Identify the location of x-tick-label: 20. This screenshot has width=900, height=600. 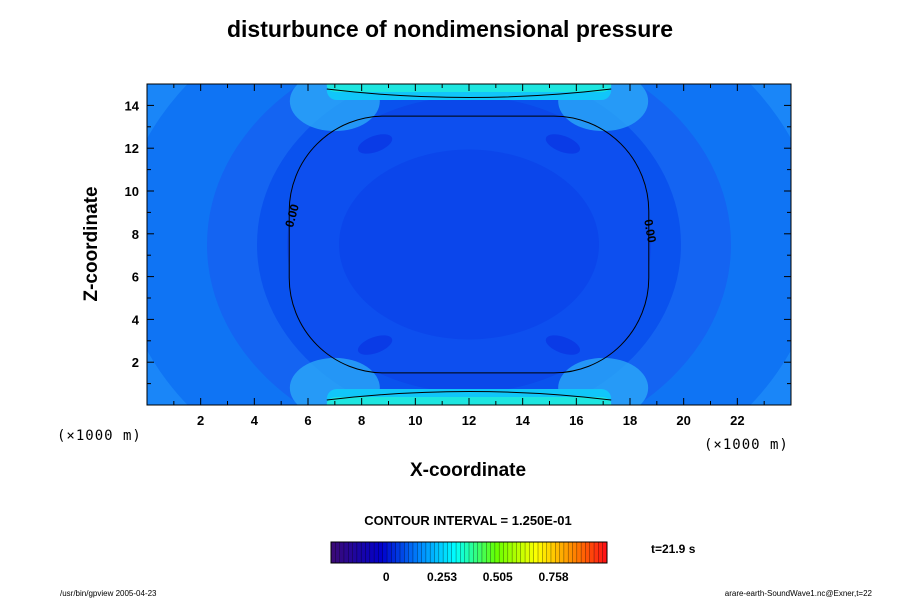
(683, 420).